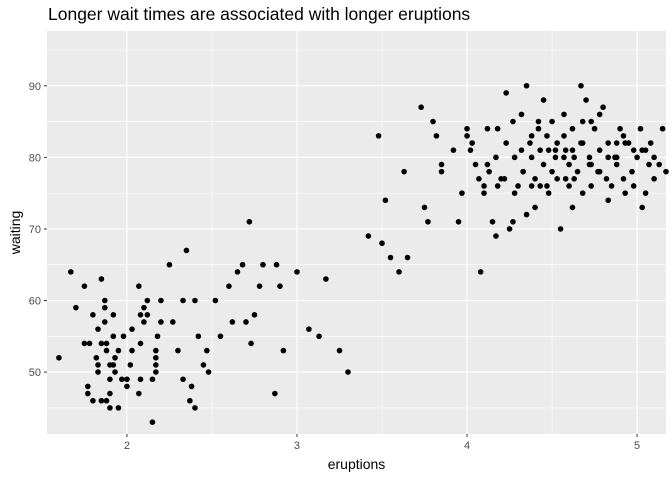  I want to click on y-tick-label: 60, so click(35, 302).